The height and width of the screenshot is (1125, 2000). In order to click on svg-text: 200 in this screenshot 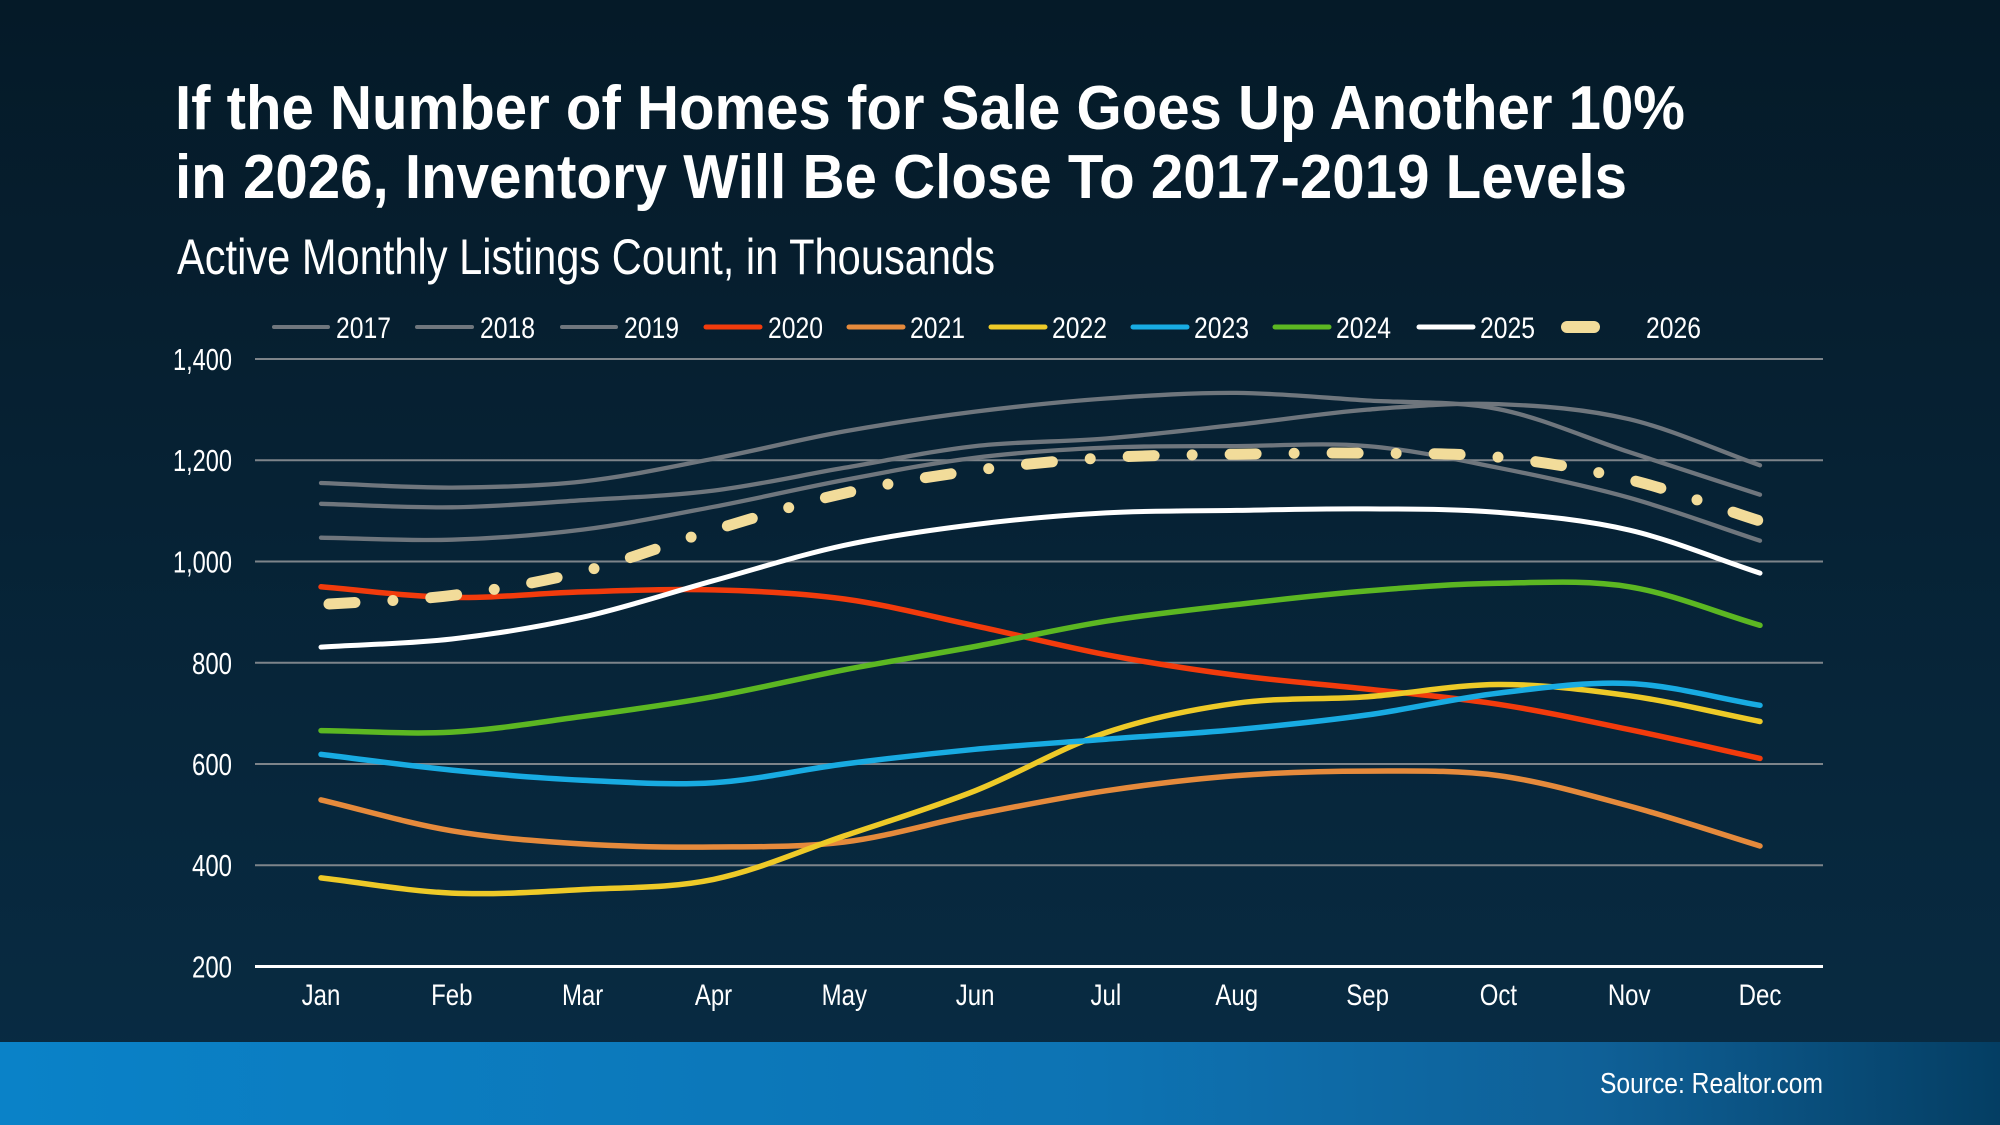, I will do `click(212, 967)`.